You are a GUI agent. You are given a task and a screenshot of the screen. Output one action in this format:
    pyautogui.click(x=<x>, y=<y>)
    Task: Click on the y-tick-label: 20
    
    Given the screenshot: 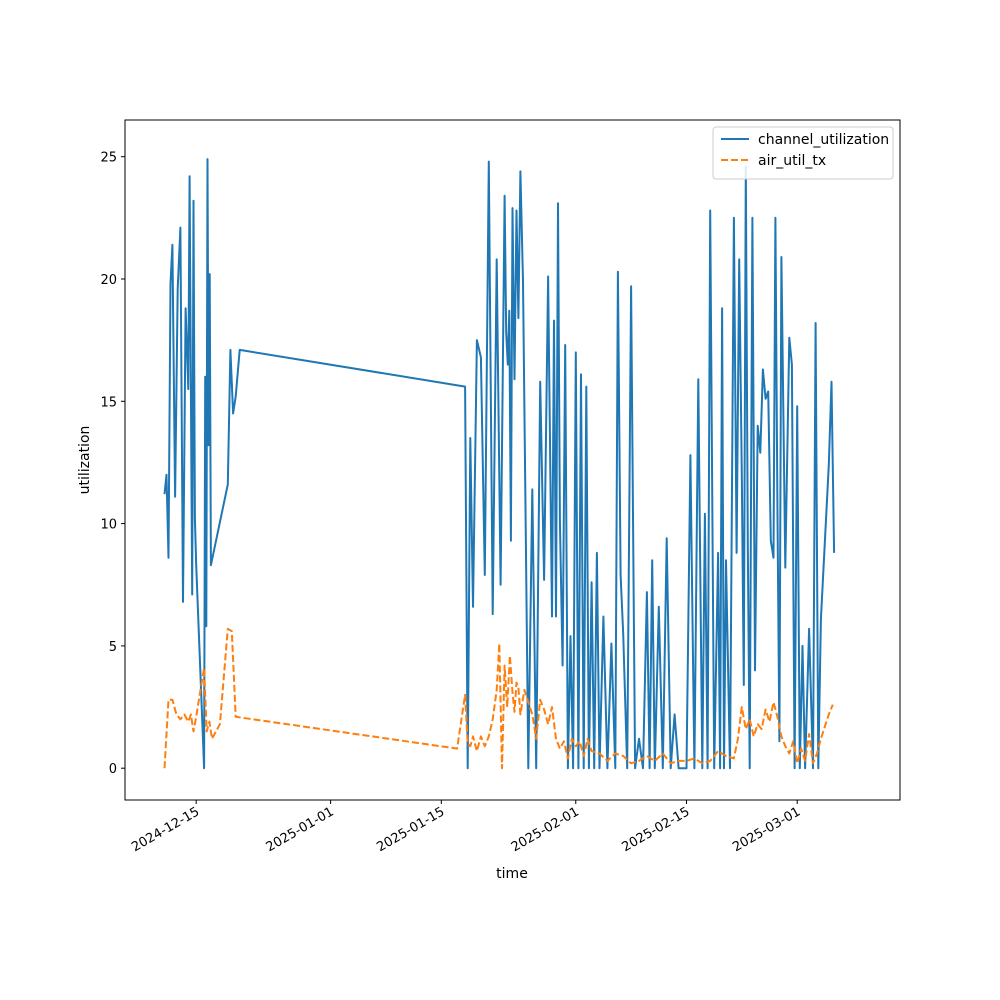 What is the action you would take?
    pyautogui.click(x=108, y=280)
    